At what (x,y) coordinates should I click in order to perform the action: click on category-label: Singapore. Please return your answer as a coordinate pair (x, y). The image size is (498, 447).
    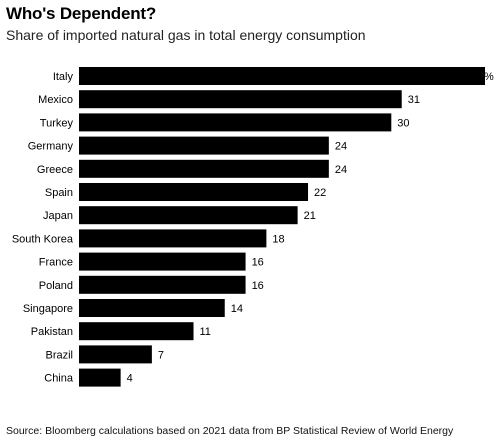
    Looking at the image, I should click on (48, 309).